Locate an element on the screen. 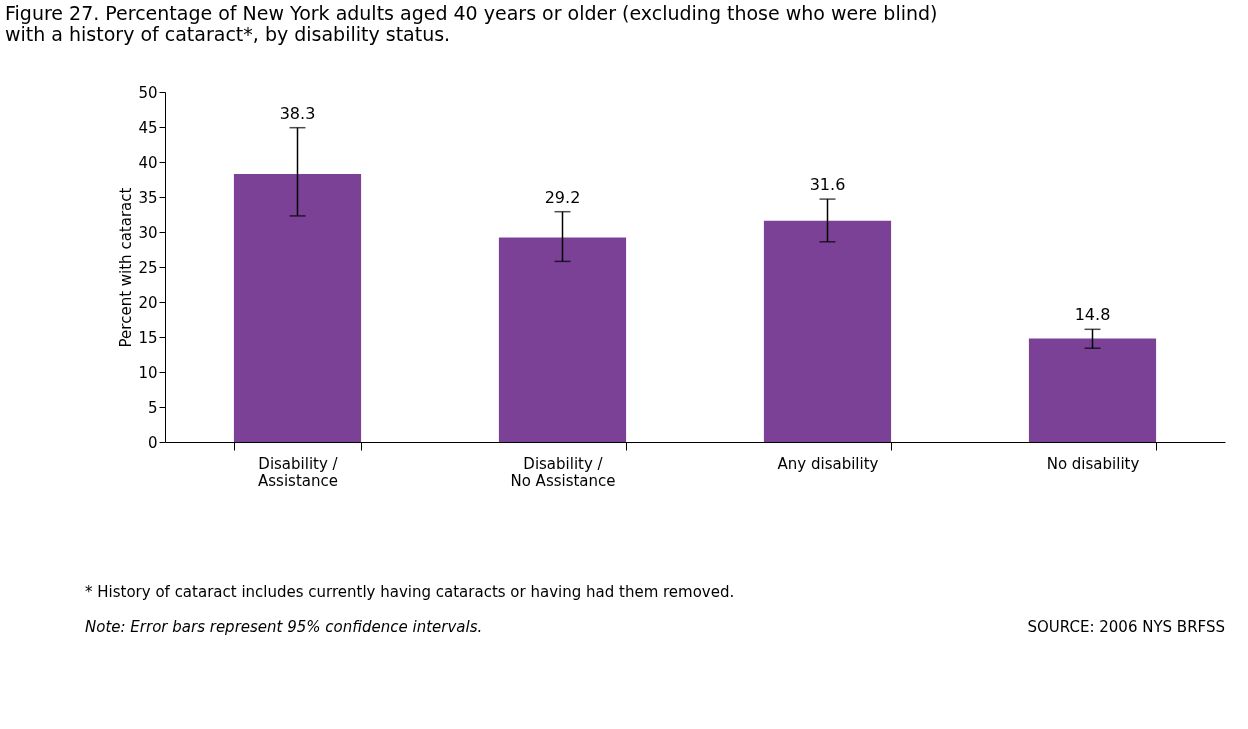  y-tick-label: 0 is located at coordinates (152, 442).